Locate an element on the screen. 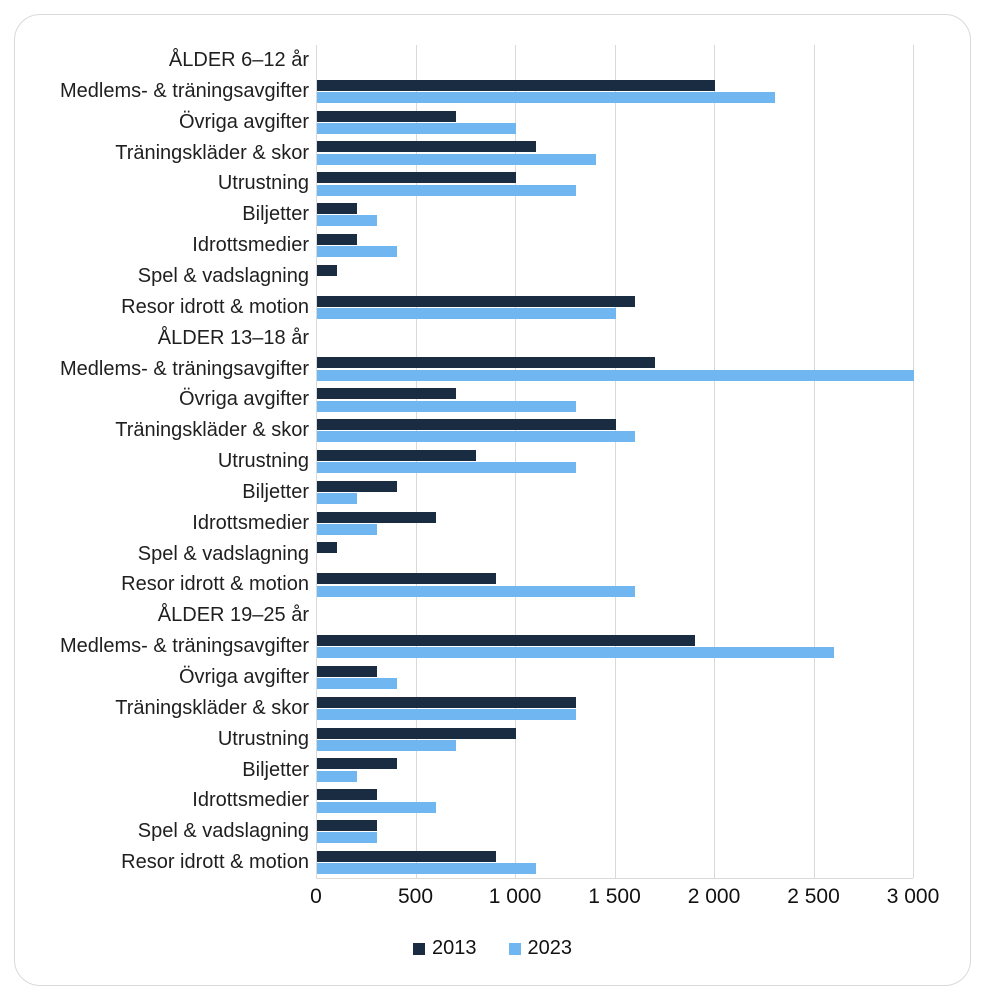 The width and height of the screenshot is (984, 1000). y-axis-line is located at coordinates (316, 461).